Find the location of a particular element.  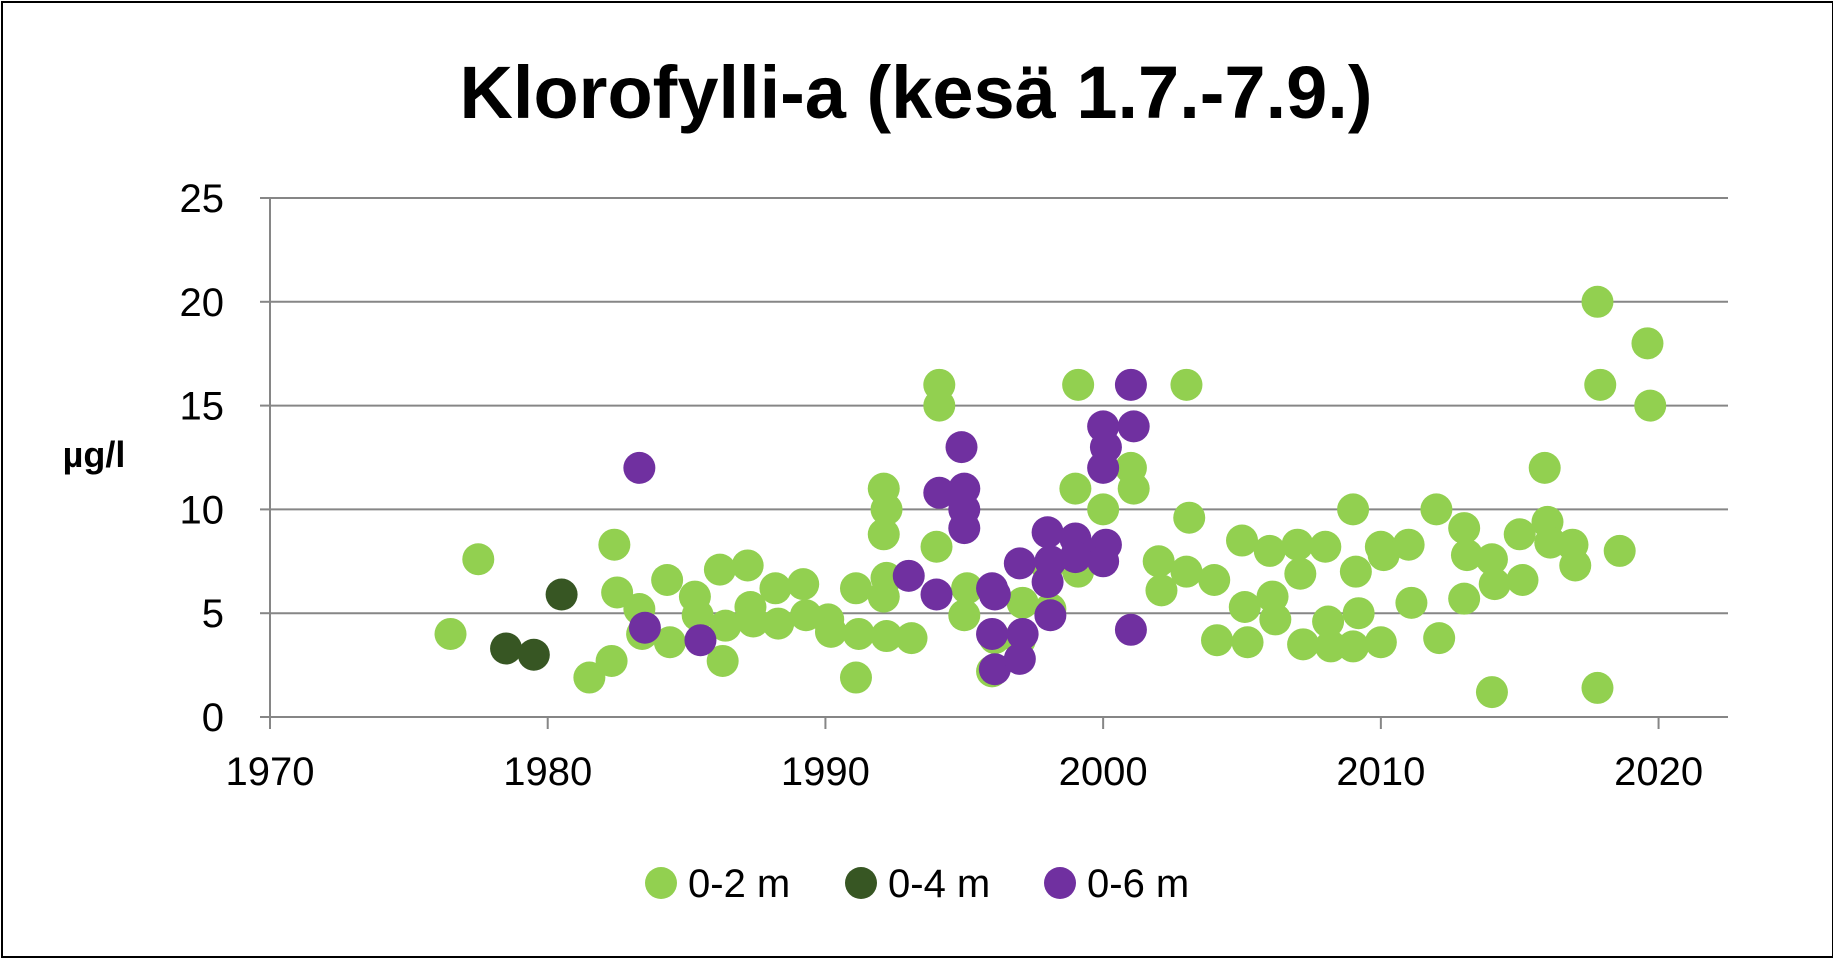

legend: 0-2 m 0-4 m 0-6 m is located at coordinates (917, 884).